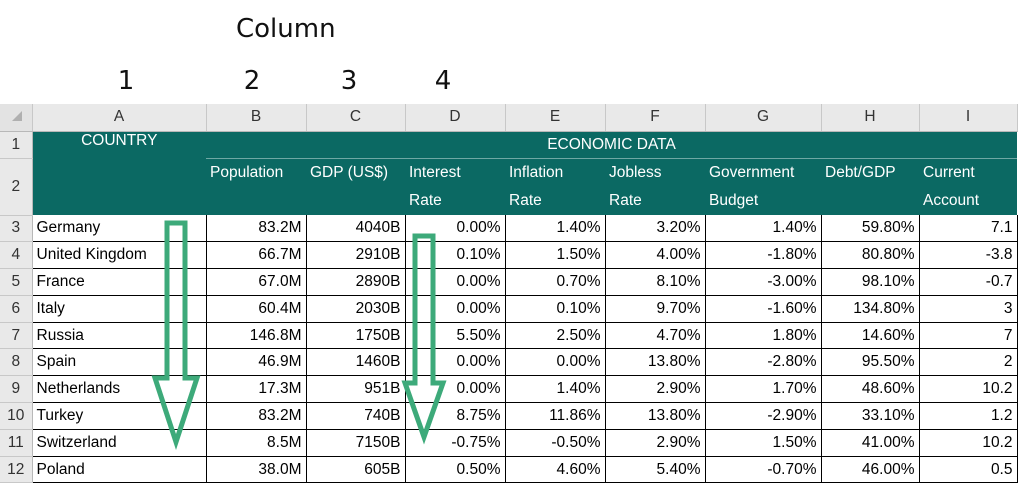 This screenshot has height=487, width=1024. What do you see at coordinates (119, 416) in the screenshot?
I see `country-cell: Turkey` at bounding box center [119, 416].